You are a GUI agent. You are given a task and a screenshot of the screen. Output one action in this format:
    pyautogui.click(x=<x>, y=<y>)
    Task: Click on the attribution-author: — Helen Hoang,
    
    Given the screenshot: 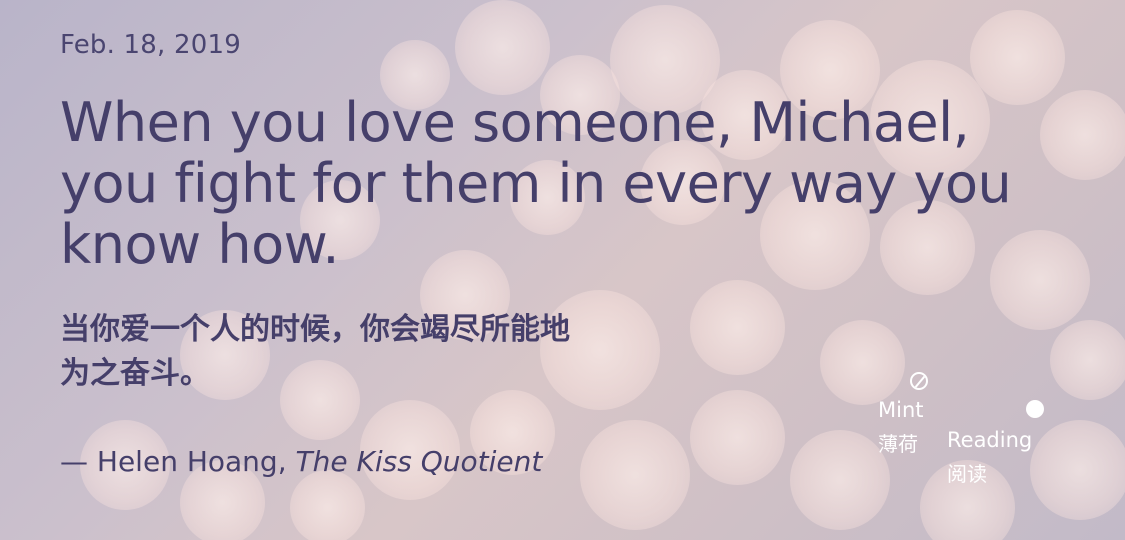 What is the action you would take?
    pyautogui.click(x=178, y=461)
    